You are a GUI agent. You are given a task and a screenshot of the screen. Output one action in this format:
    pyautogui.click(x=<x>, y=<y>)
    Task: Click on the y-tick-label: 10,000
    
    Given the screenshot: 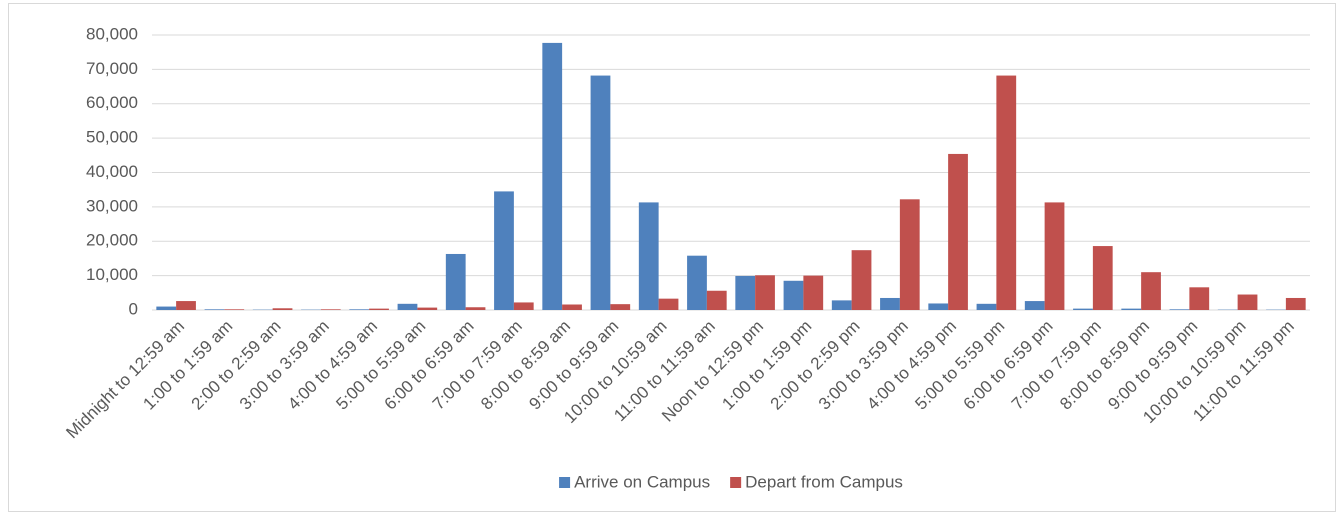 What is the action you would take?
    pyautogui.click(x=112, y=274)
    